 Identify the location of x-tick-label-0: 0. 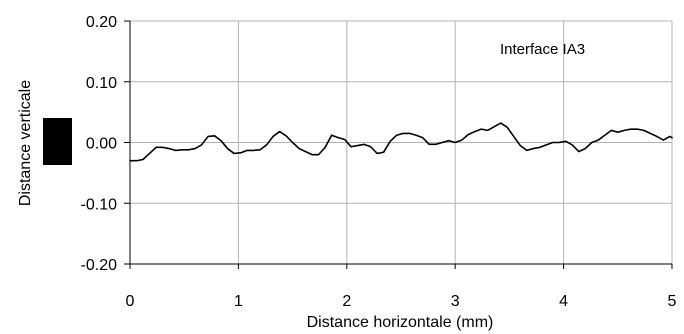
(130, 301).